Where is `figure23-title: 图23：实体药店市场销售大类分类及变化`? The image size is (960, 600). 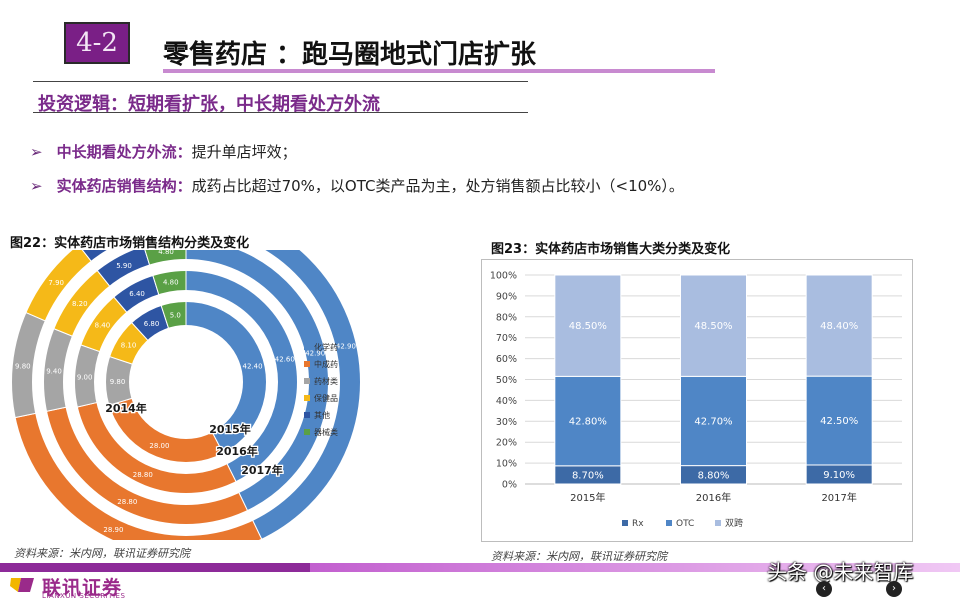
figure23-title: 图23：实体药店市场销售大类分类及变化 is located at coordinates (611, 249).